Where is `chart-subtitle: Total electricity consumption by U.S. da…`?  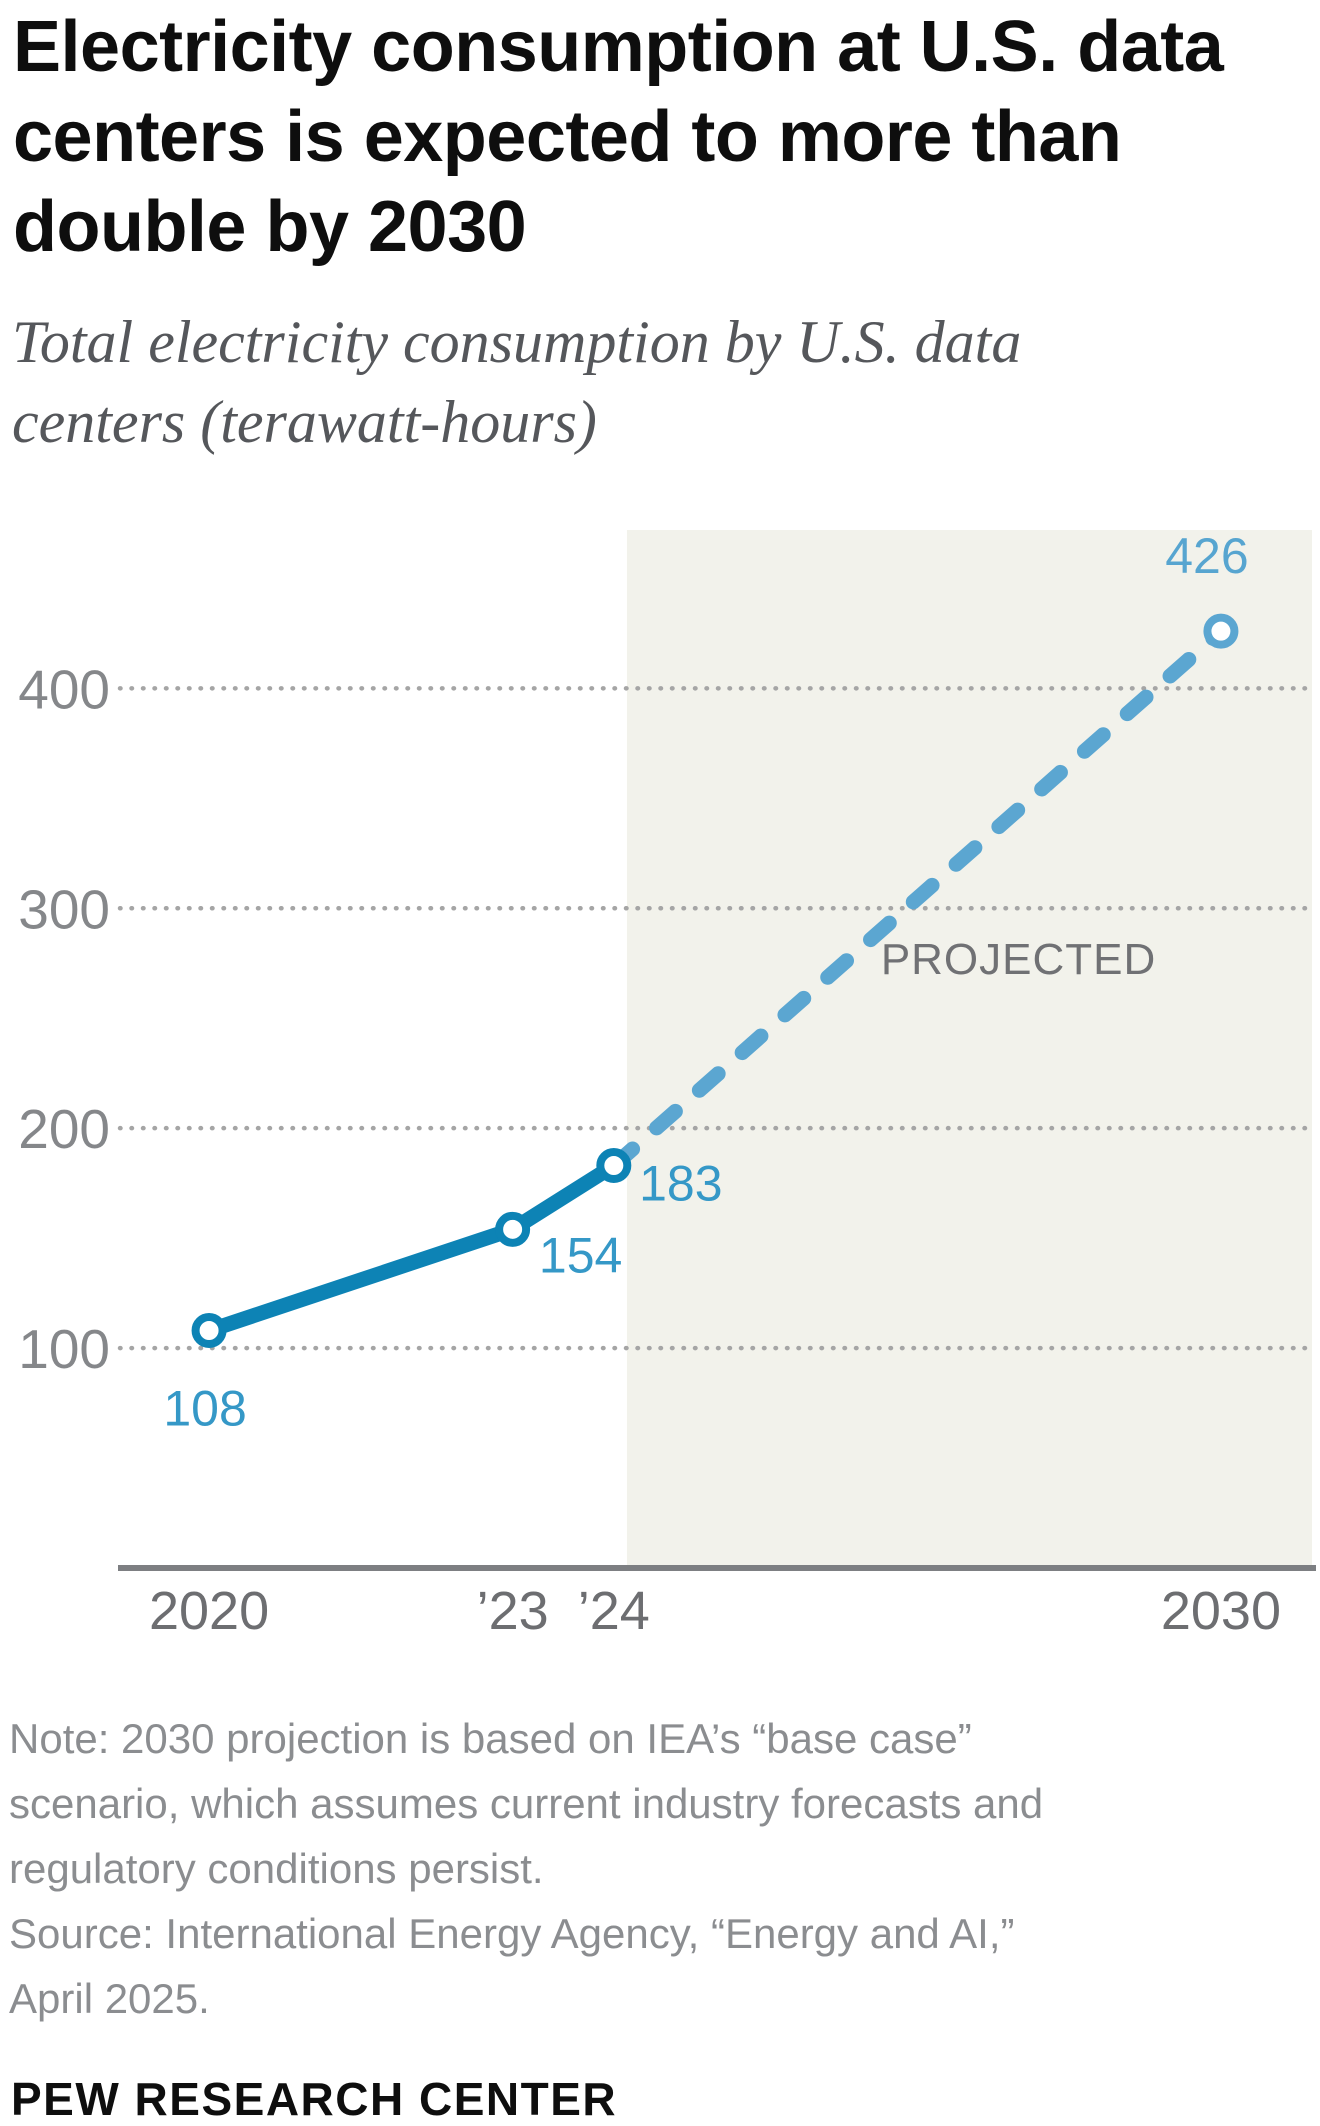 chart-subtitle: Total electricity consumption by U.S. da… is located at coordinates (661, 382).